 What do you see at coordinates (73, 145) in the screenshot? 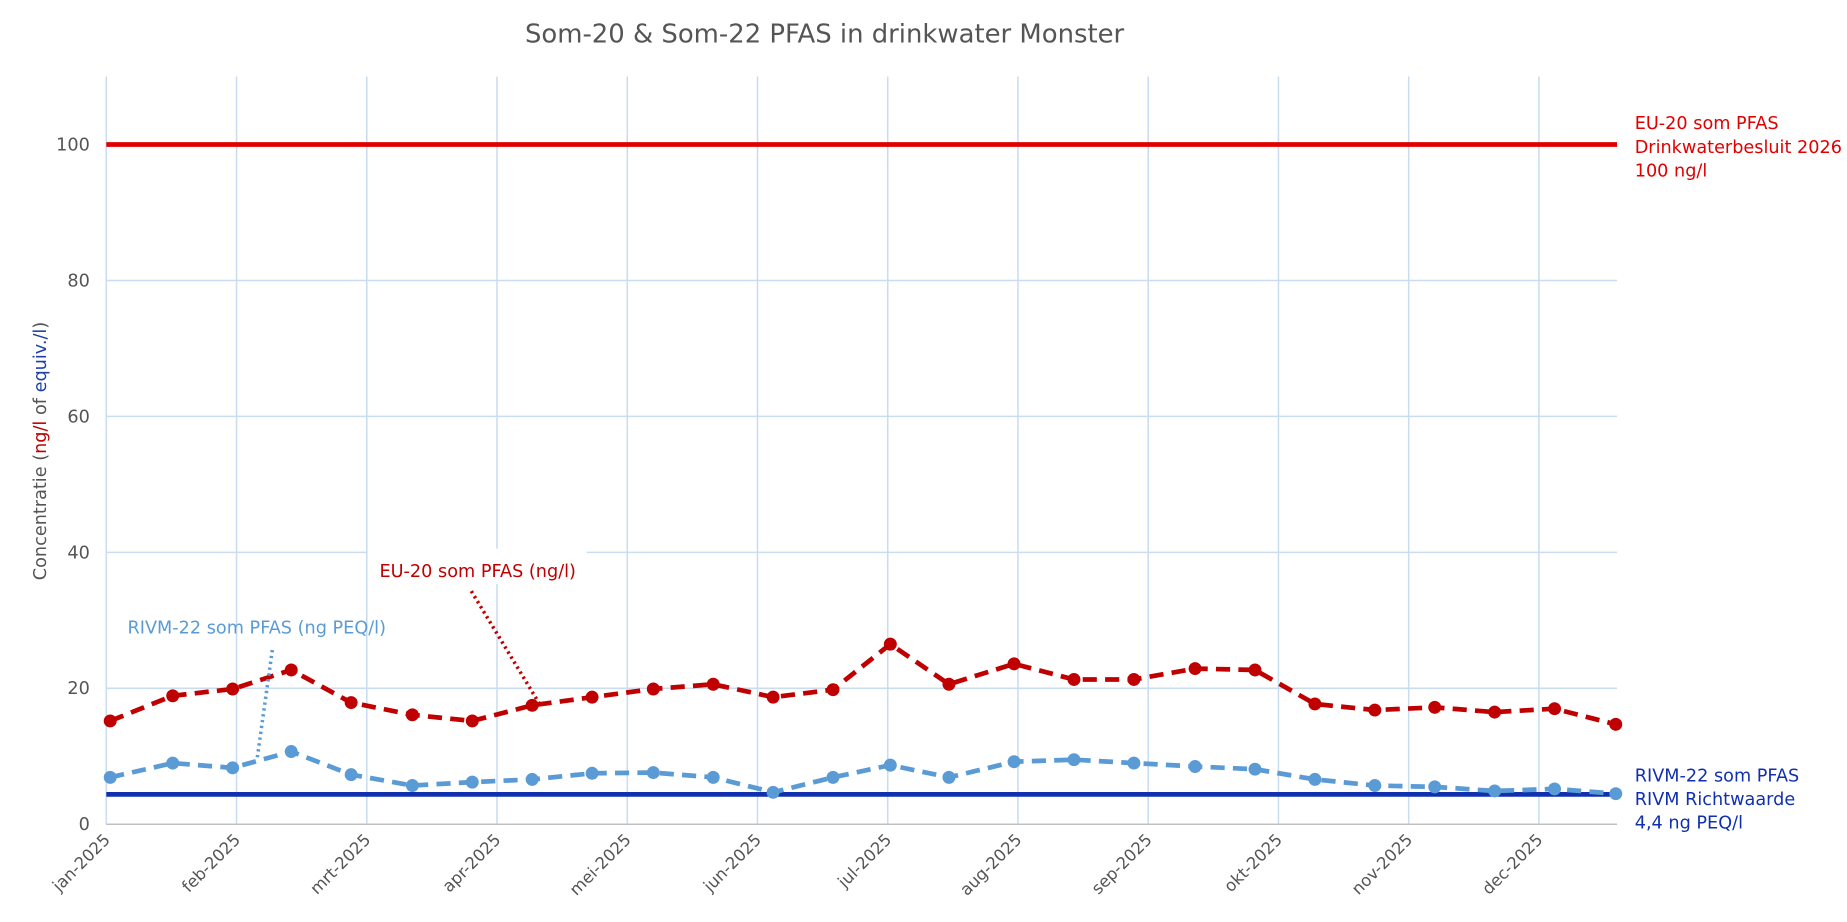
I see `y-tick-label: 100` at bounding box center [73, 145].